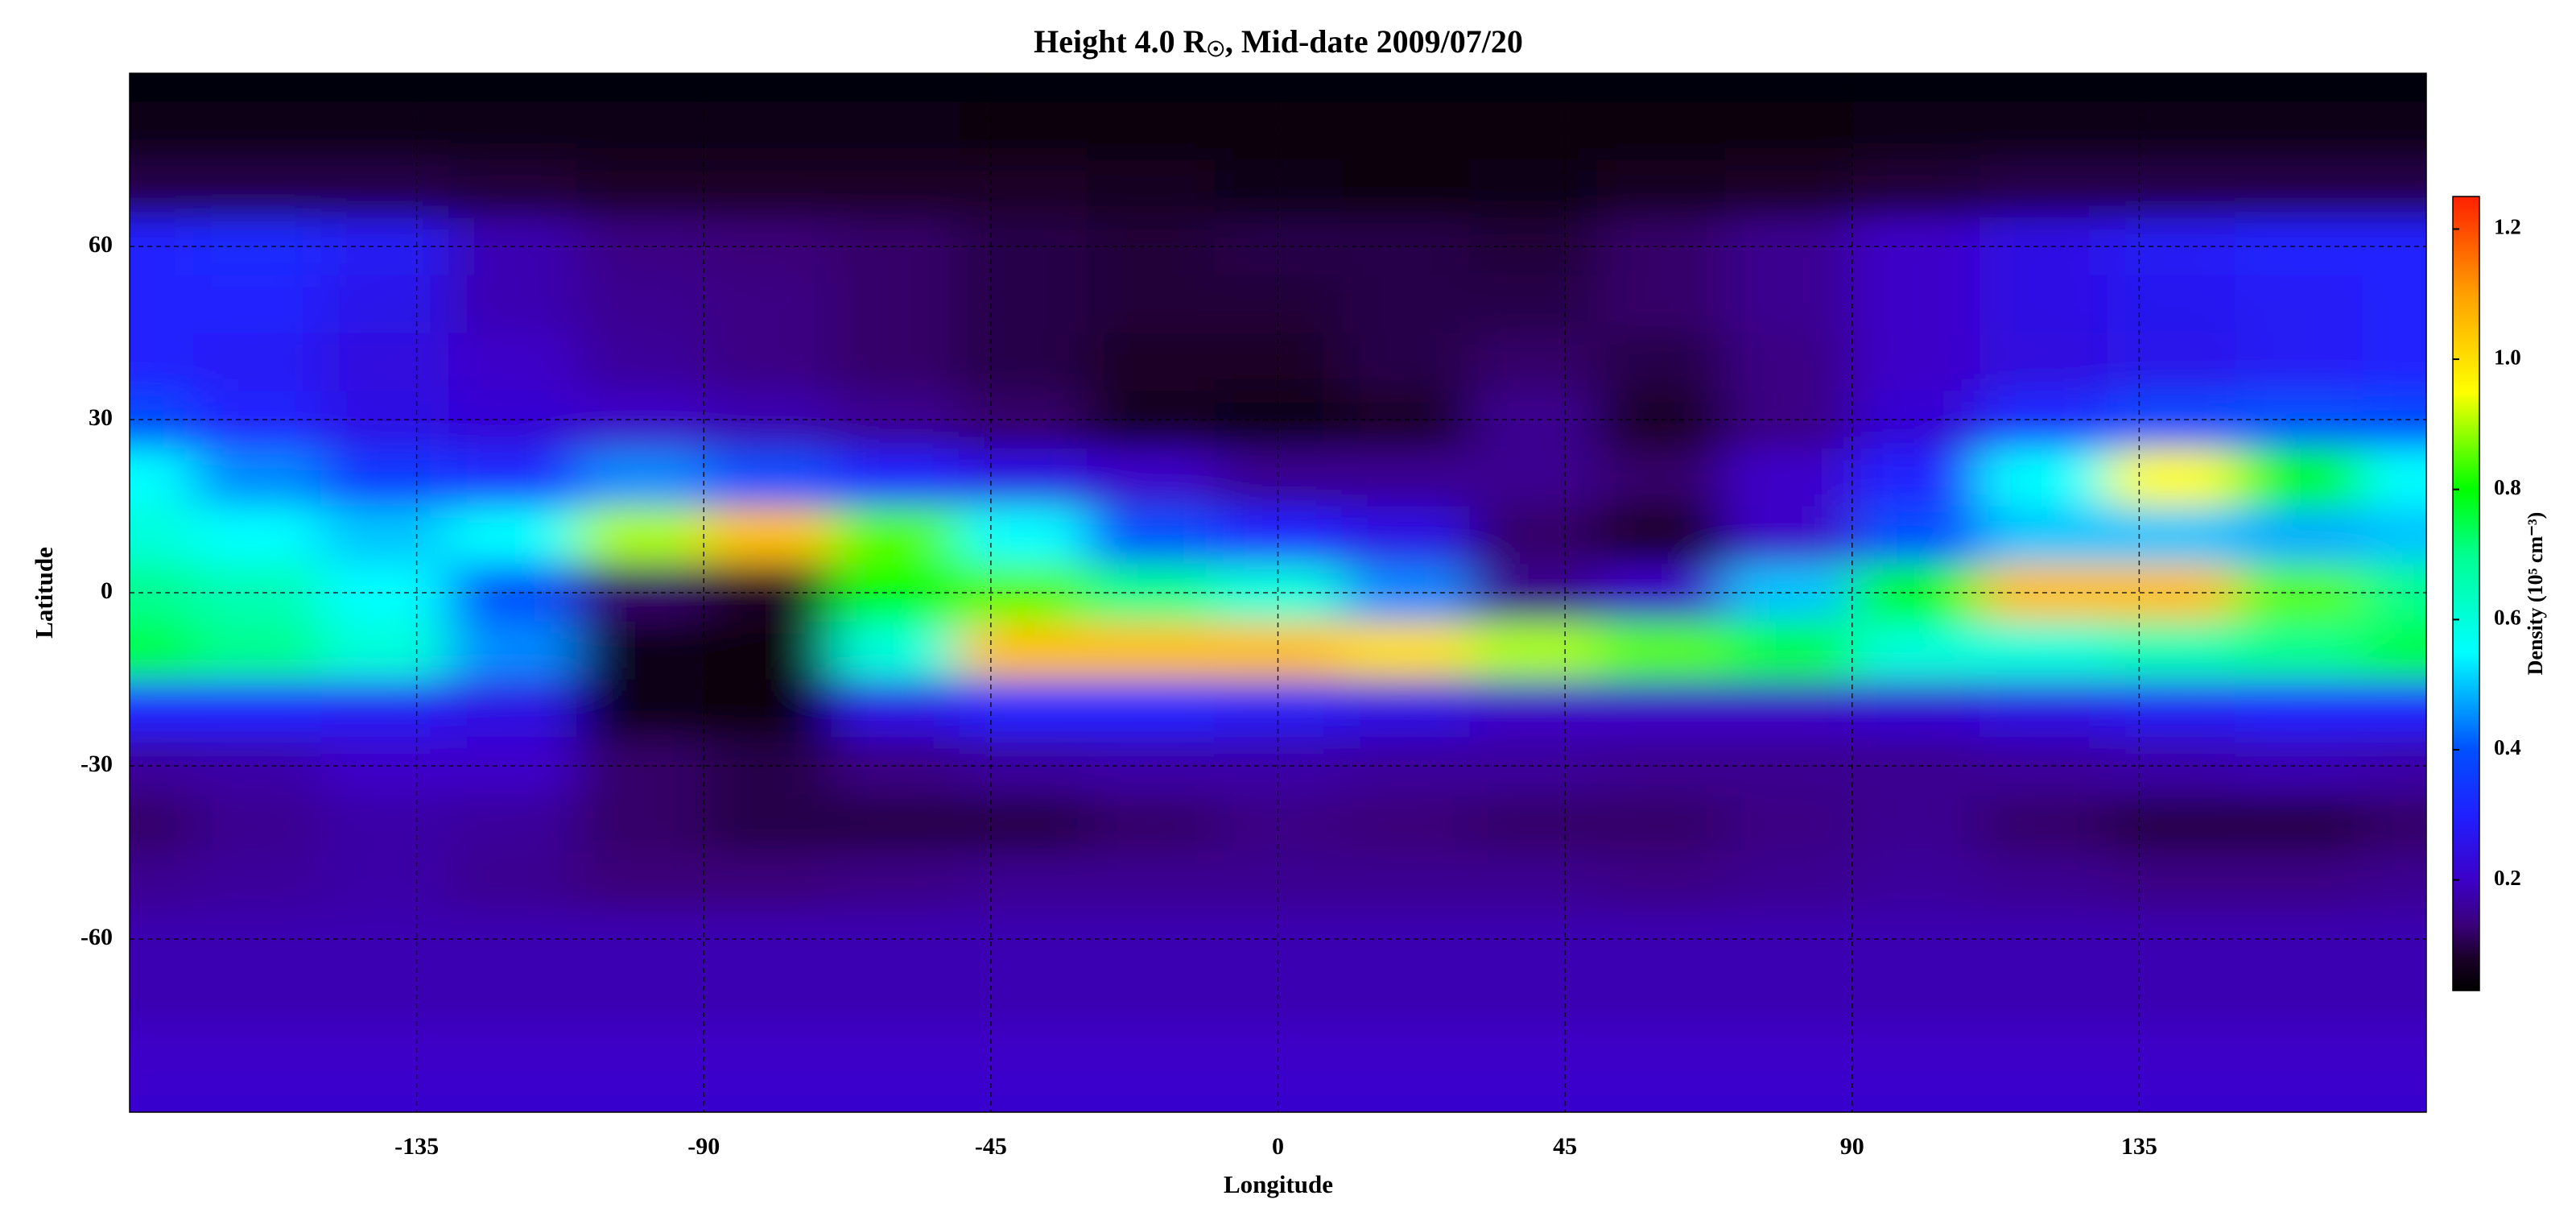  I want to click on y-tick-label: 0, so click(107, 590).